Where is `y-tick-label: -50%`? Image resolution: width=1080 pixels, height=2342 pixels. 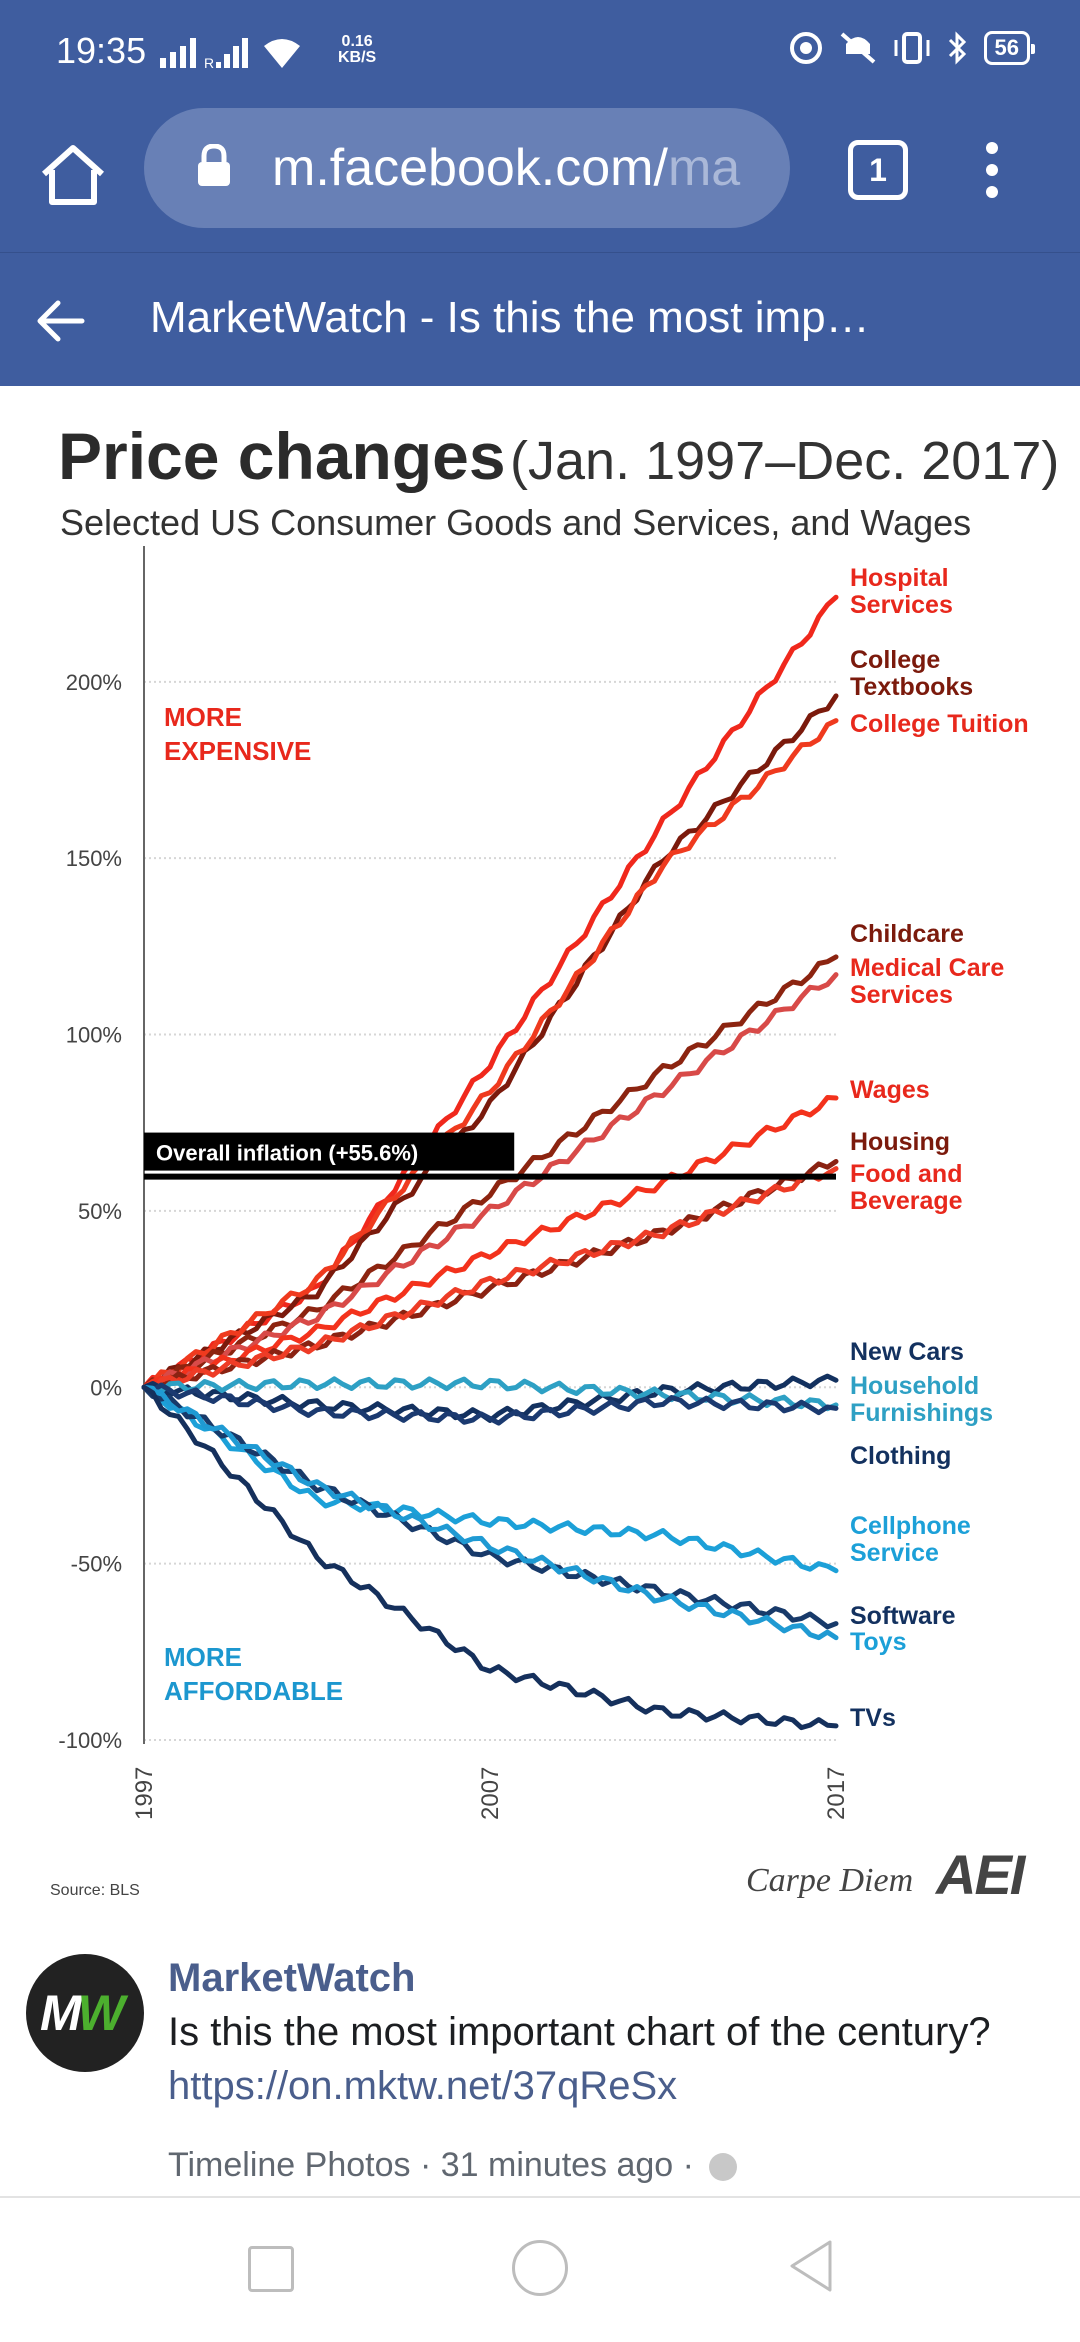 y-tick-label: -50% is located at coordinates (96, 1564).